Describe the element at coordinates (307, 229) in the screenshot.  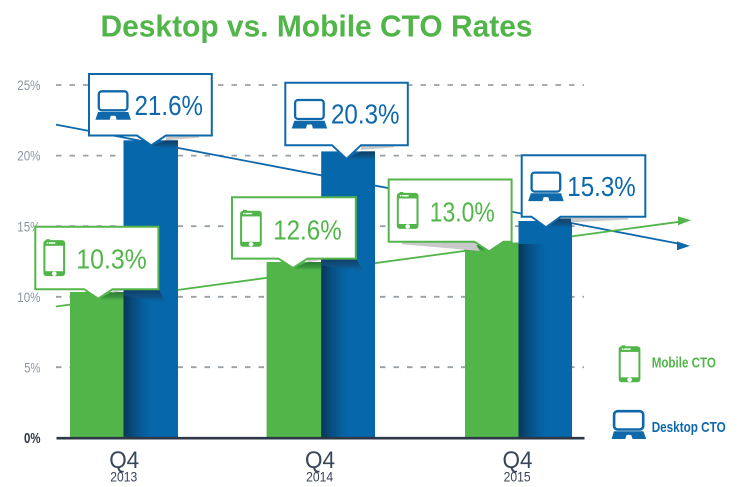
I see `svg-text: 12.6%` at that location.